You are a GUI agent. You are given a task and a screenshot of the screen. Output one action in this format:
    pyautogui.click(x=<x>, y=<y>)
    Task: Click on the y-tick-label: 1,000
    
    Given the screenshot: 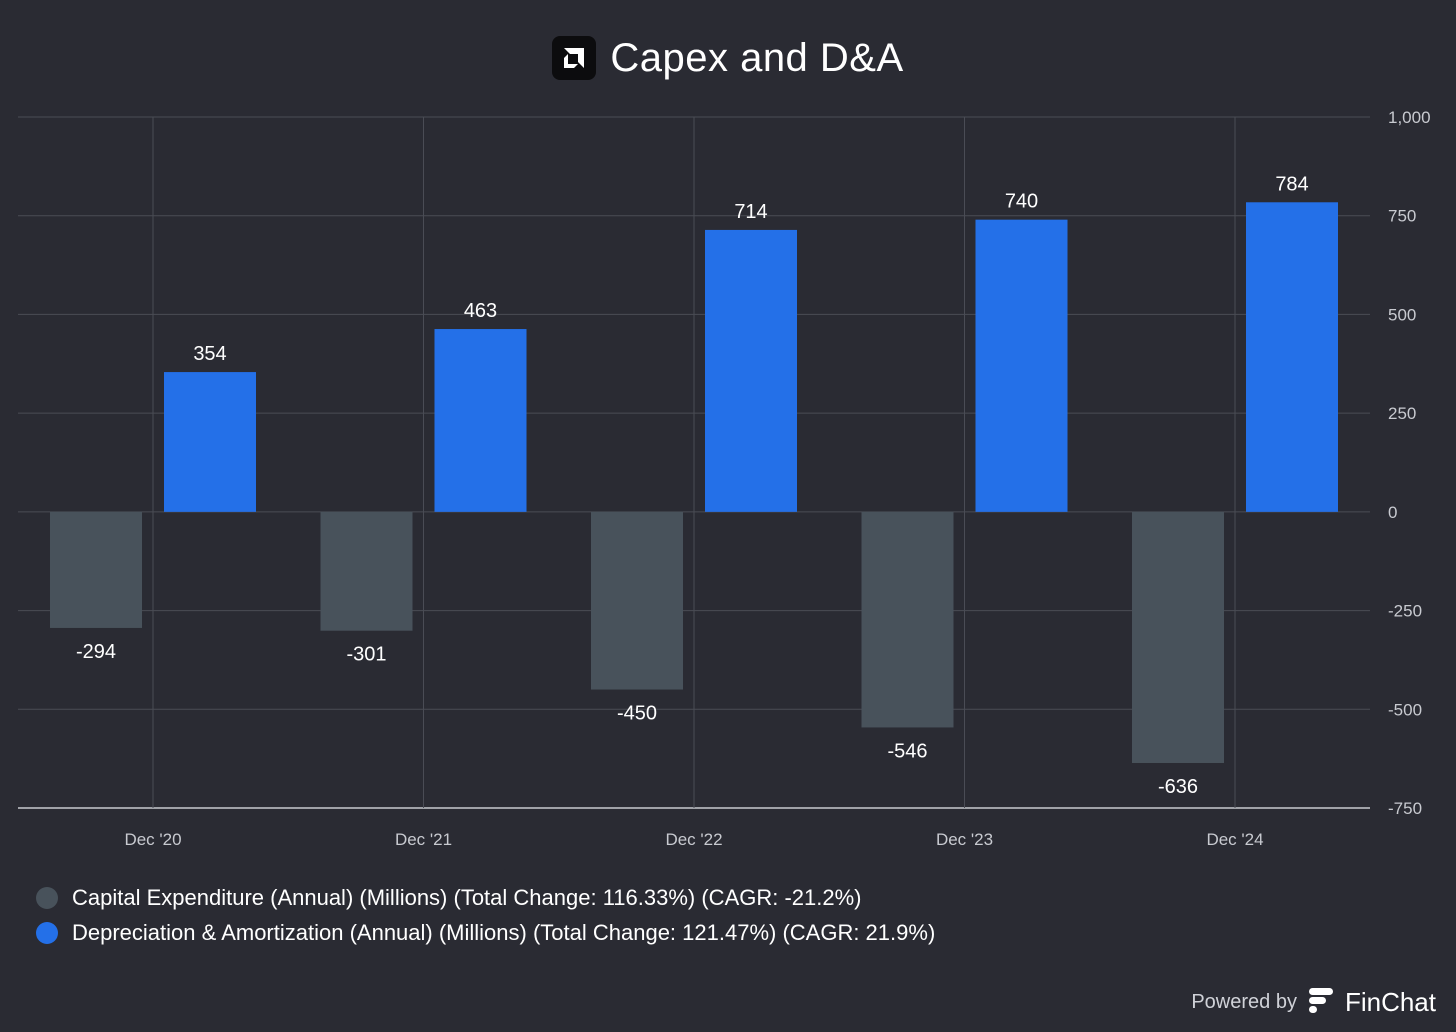 What is the action you would take?
    pyautogui.click(x=1409, y=117)
    